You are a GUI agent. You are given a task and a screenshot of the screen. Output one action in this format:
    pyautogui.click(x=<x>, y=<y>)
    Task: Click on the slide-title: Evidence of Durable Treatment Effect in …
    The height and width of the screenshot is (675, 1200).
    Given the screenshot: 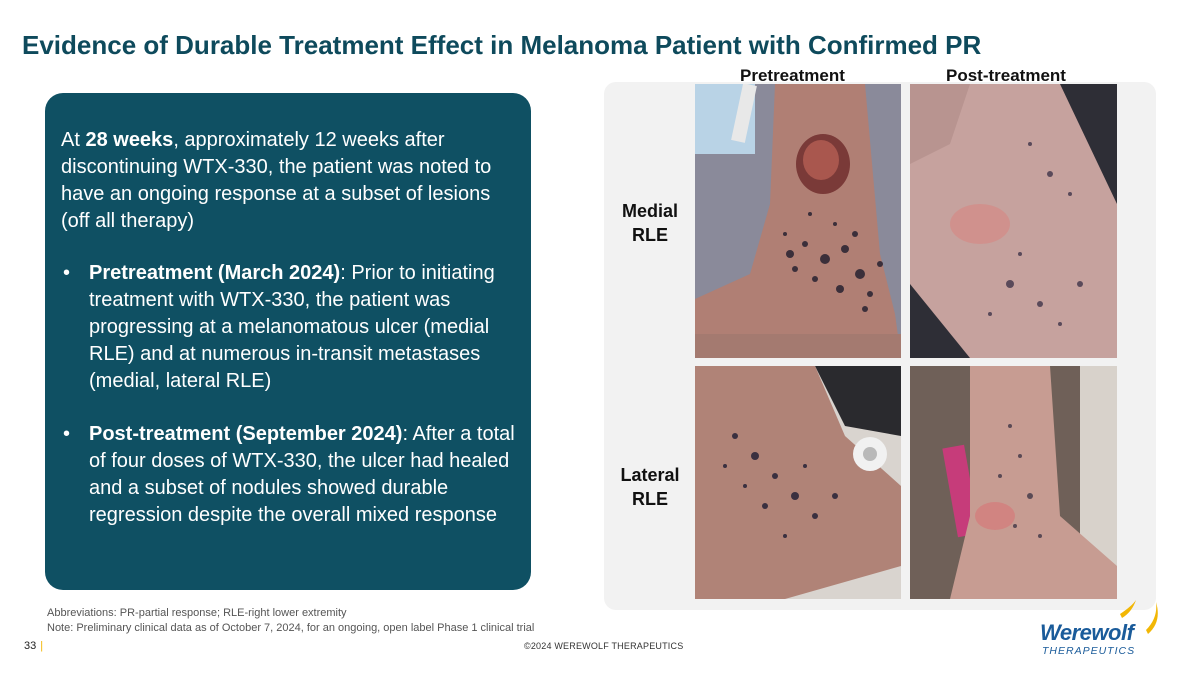 What is the action you would take?
    pyautogui.click(x=502, y=45)
    